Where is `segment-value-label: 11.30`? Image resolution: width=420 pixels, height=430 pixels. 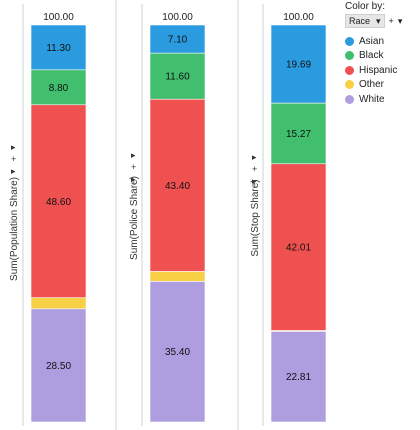
segment-value-label: 11.30 is located at coordinates (58, 48).